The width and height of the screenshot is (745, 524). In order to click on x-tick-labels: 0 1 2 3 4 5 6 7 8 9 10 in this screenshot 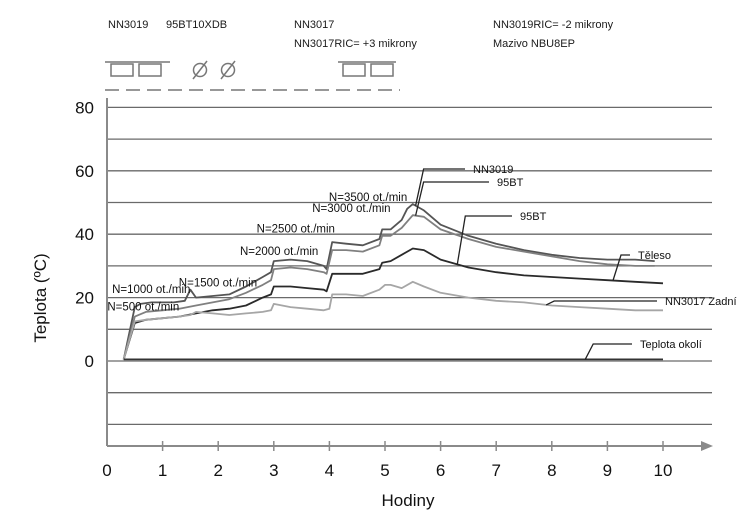, I will do `click(387, 460)`.